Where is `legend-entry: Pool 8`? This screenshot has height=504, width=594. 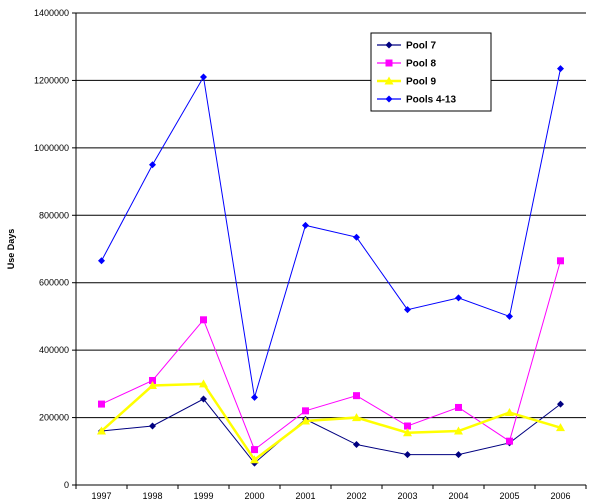
legend-entry: Pool 8 is located at coordinates (406, 64).